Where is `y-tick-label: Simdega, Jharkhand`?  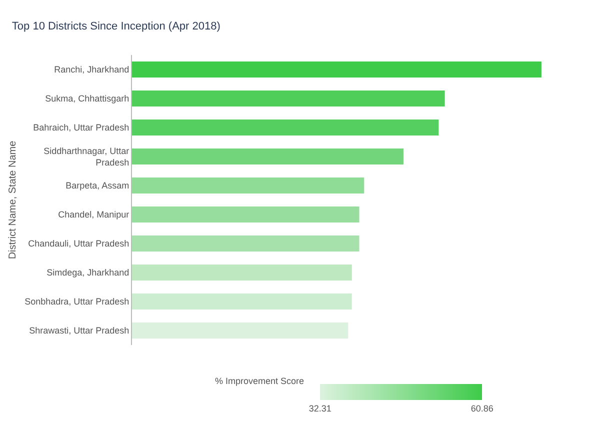
y-tick-label: Simdega, Jharkhand is located at coordinates (88, 273).